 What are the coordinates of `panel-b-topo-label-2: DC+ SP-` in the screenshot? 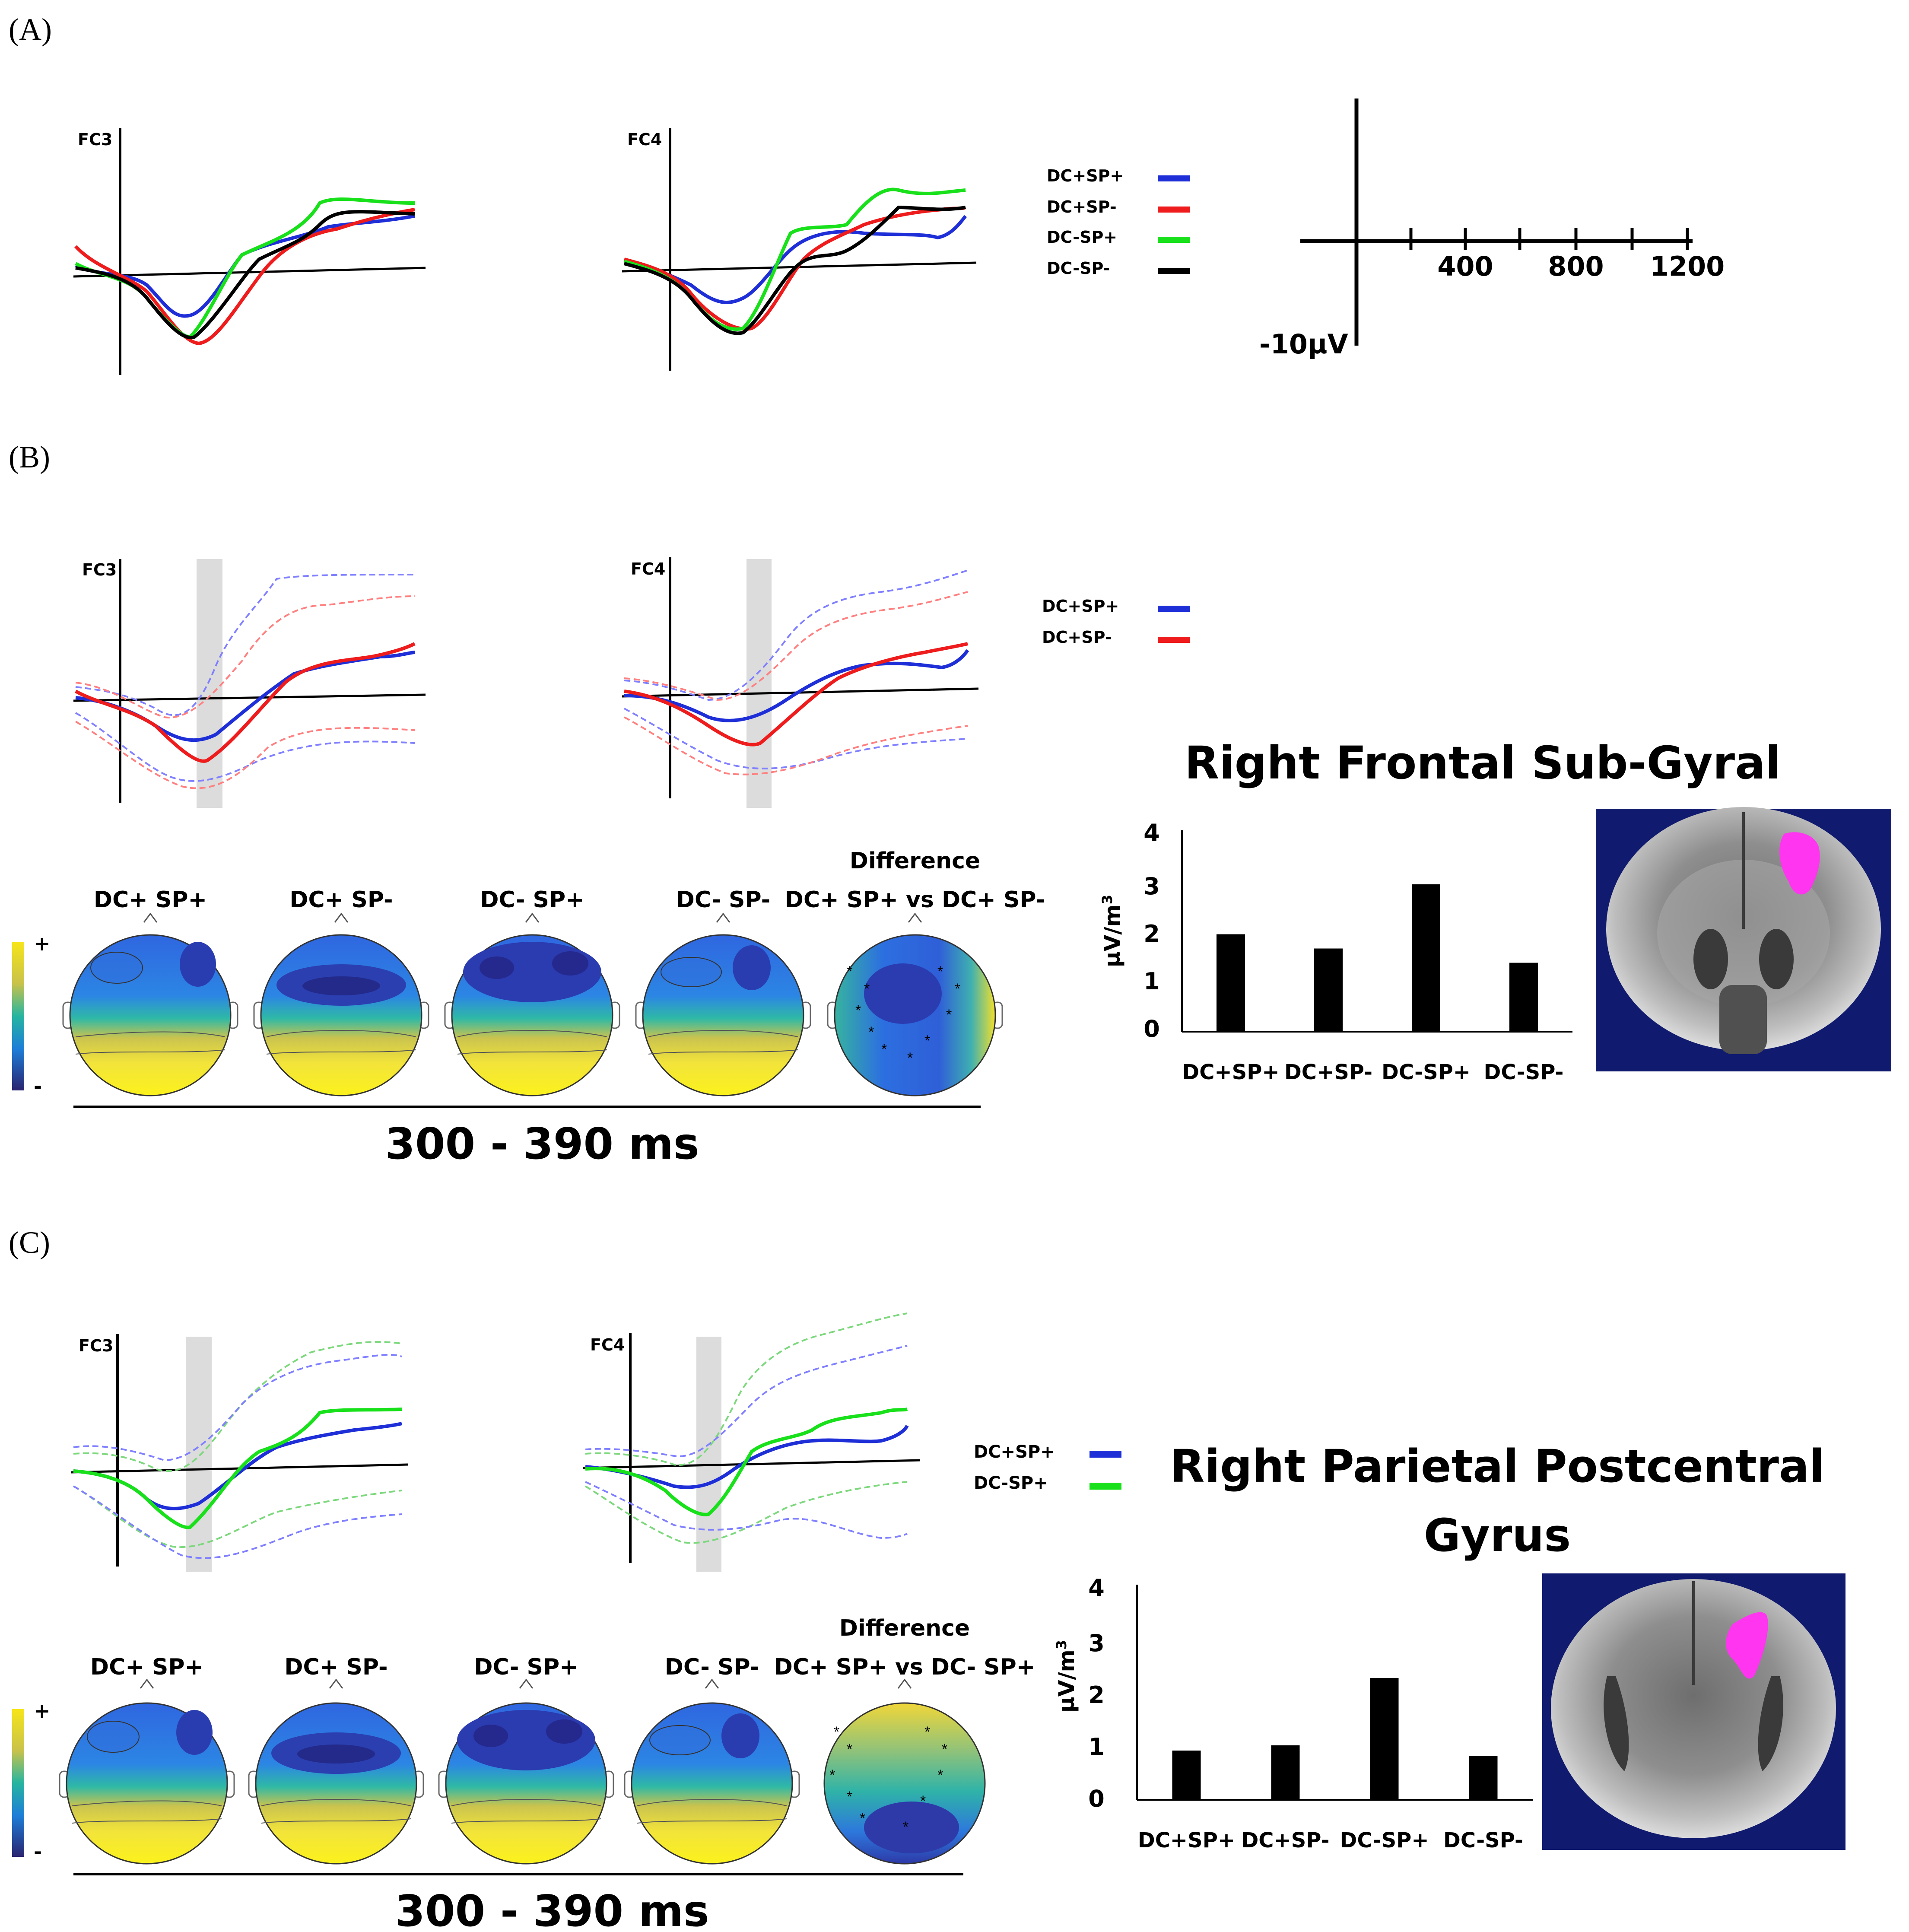 It's located at (341, 900).